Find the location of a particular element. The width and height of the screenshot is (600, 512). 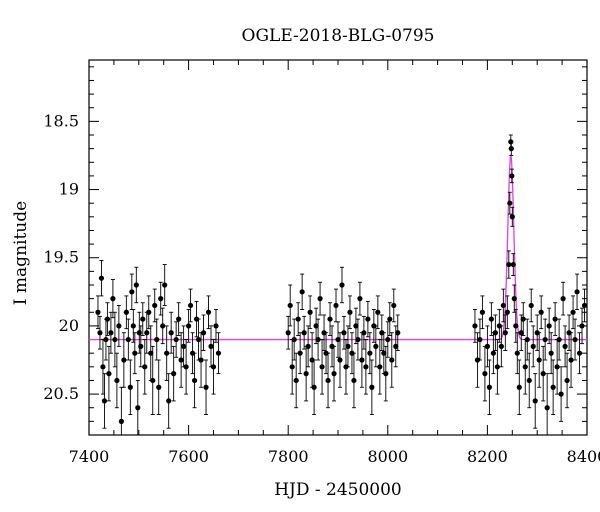

x-tick-label: 8400 is located at coordinates (583, 456).